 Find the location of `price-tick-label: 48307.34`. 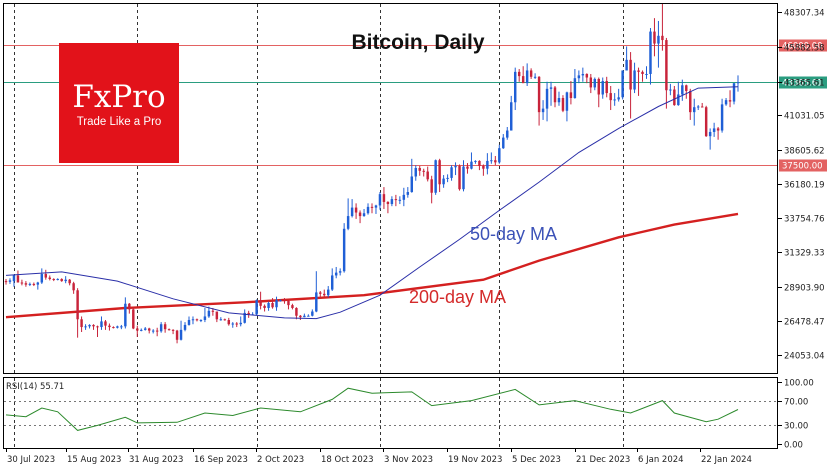

price-tick-label: 48307.34 is located at coordinates (804, 14).